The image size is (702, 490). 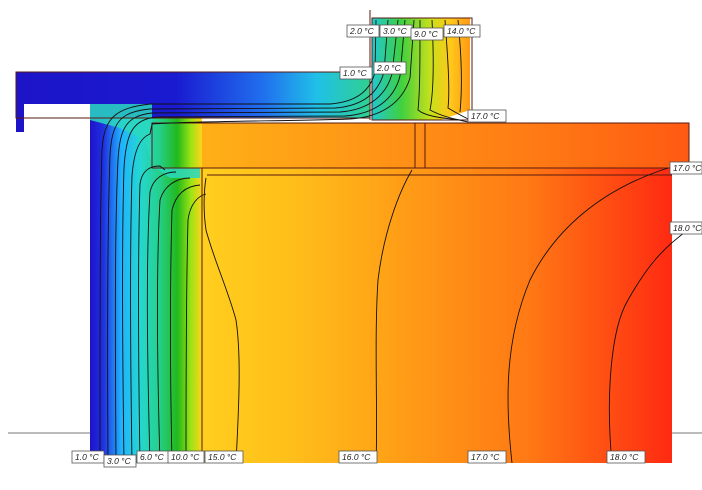 I want to click on svg-text: 10.0 °C, so click(x=185, y=457).